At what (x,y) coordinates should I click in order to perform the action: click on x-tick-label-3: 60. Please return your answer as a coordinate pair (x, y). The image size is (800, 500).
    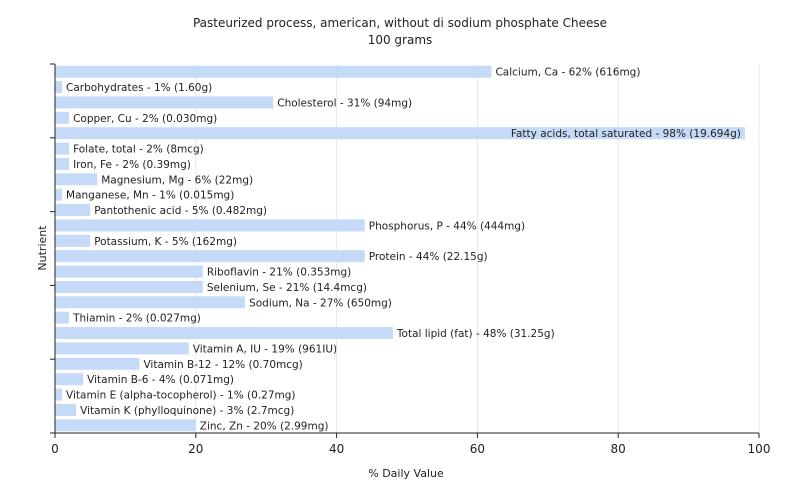
    Looking at the image, I should click on (477, 449).